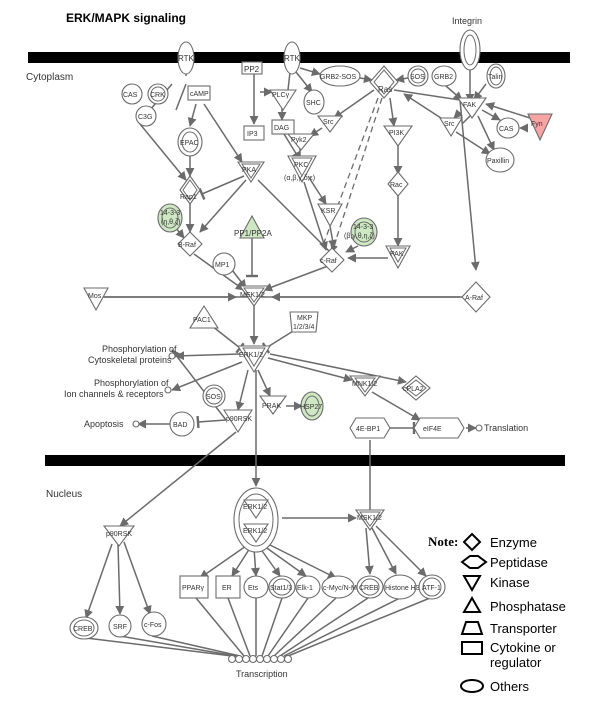  I want to click on node-pkc: PKC (α,β,γ,δ,ε), so click(300, 169).